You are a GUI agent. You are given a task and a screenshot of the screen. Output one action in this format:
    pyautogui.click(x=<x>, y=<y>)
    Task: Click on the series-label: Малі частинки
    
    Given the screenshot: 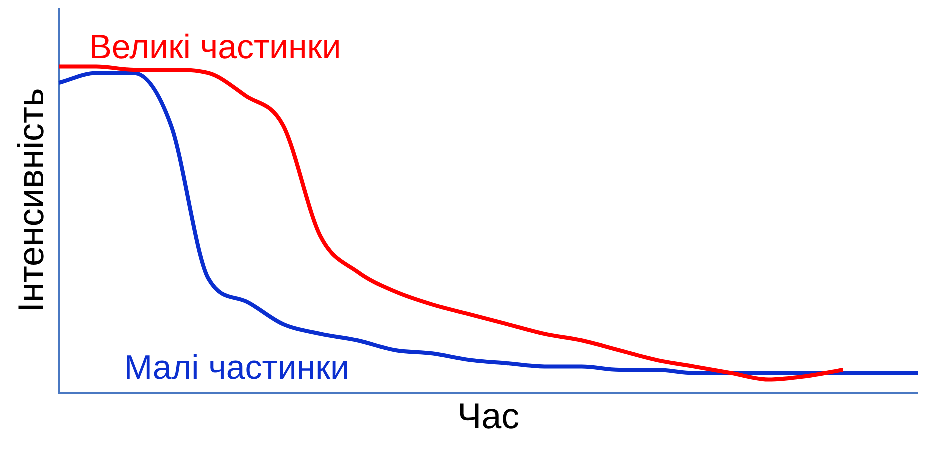 What is the action you would take?
    pyautogui.click(x=237, y=367)
    